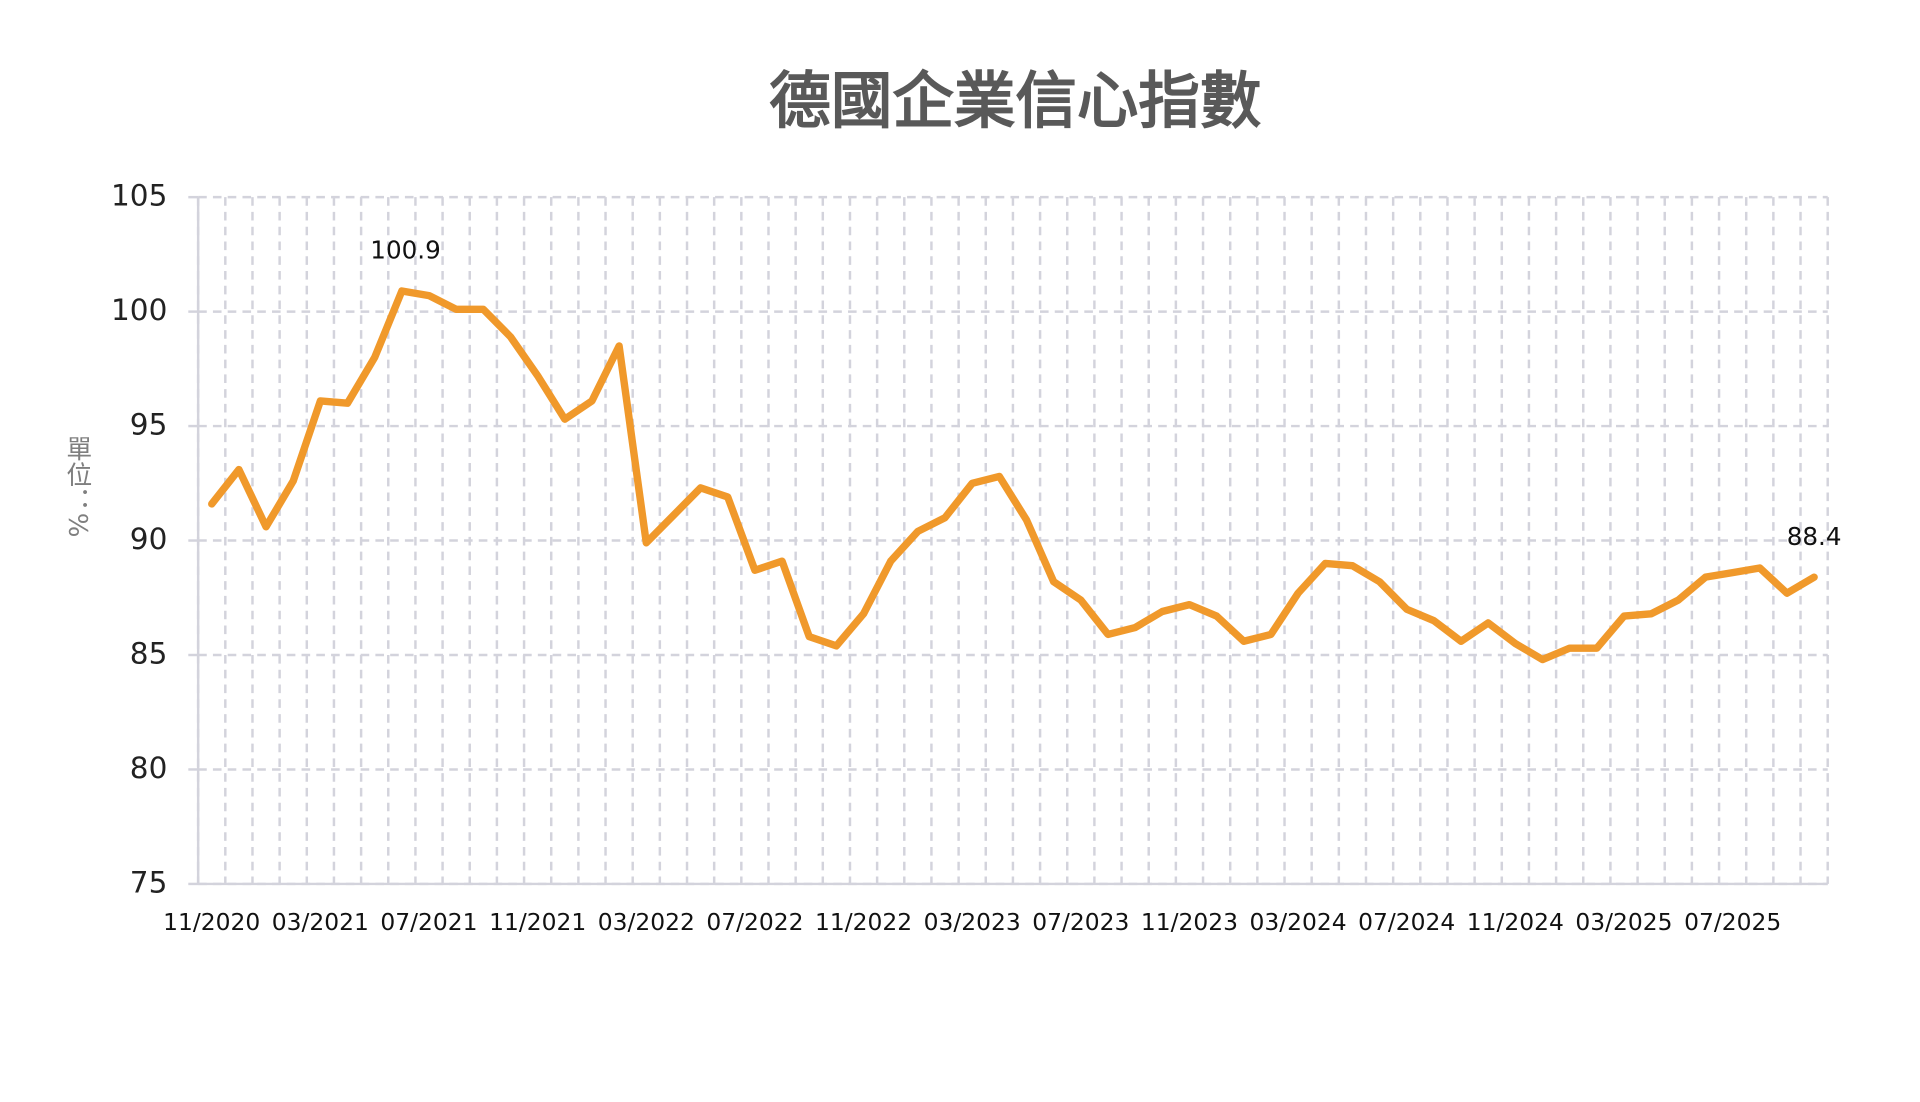  Describe the element at coordinates (149, 539) in the screenshot. I see `y-tick-label: 90` at that location.